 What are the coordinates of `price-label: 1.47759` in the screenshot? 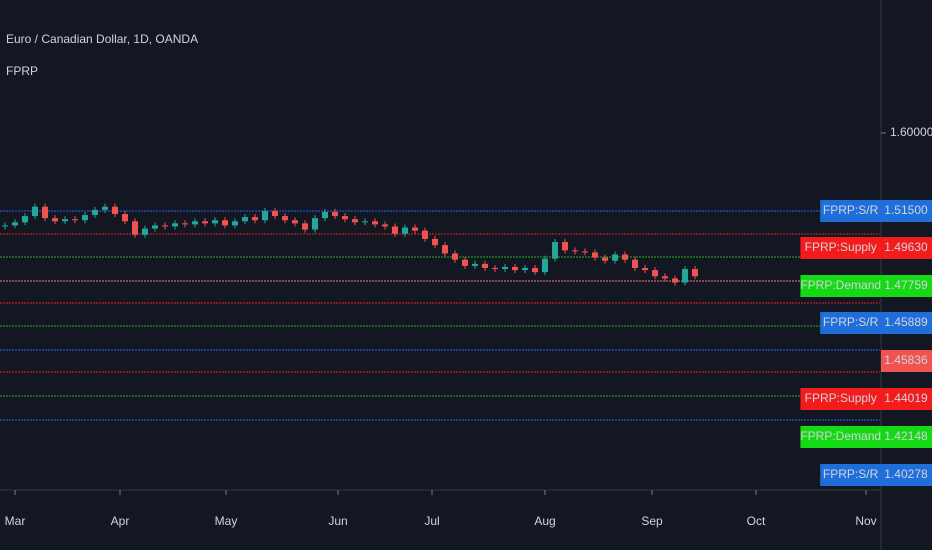 It's located at (906, 285).